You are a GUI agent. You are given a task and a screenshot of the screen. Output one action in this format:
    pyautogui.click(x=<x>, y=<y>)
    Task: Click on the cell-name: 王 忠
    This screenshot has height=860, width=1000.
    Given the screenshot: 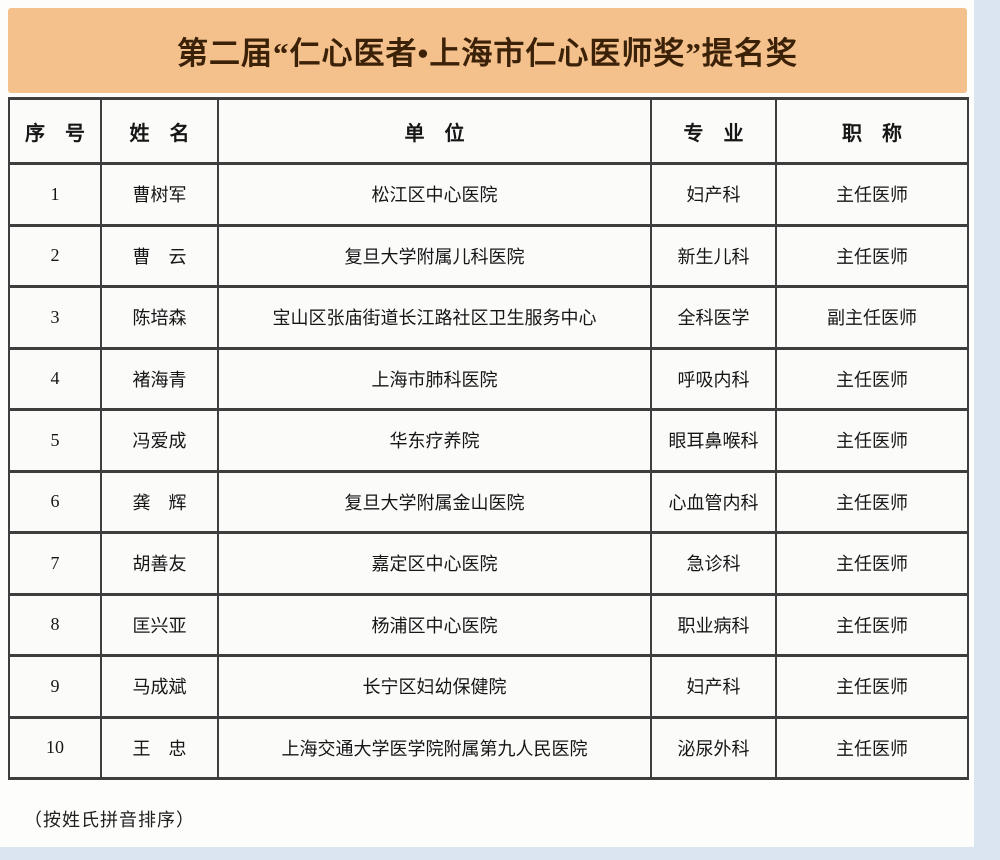 What is the action you would take?
    pyautogui.click(x=159, y=747)
    